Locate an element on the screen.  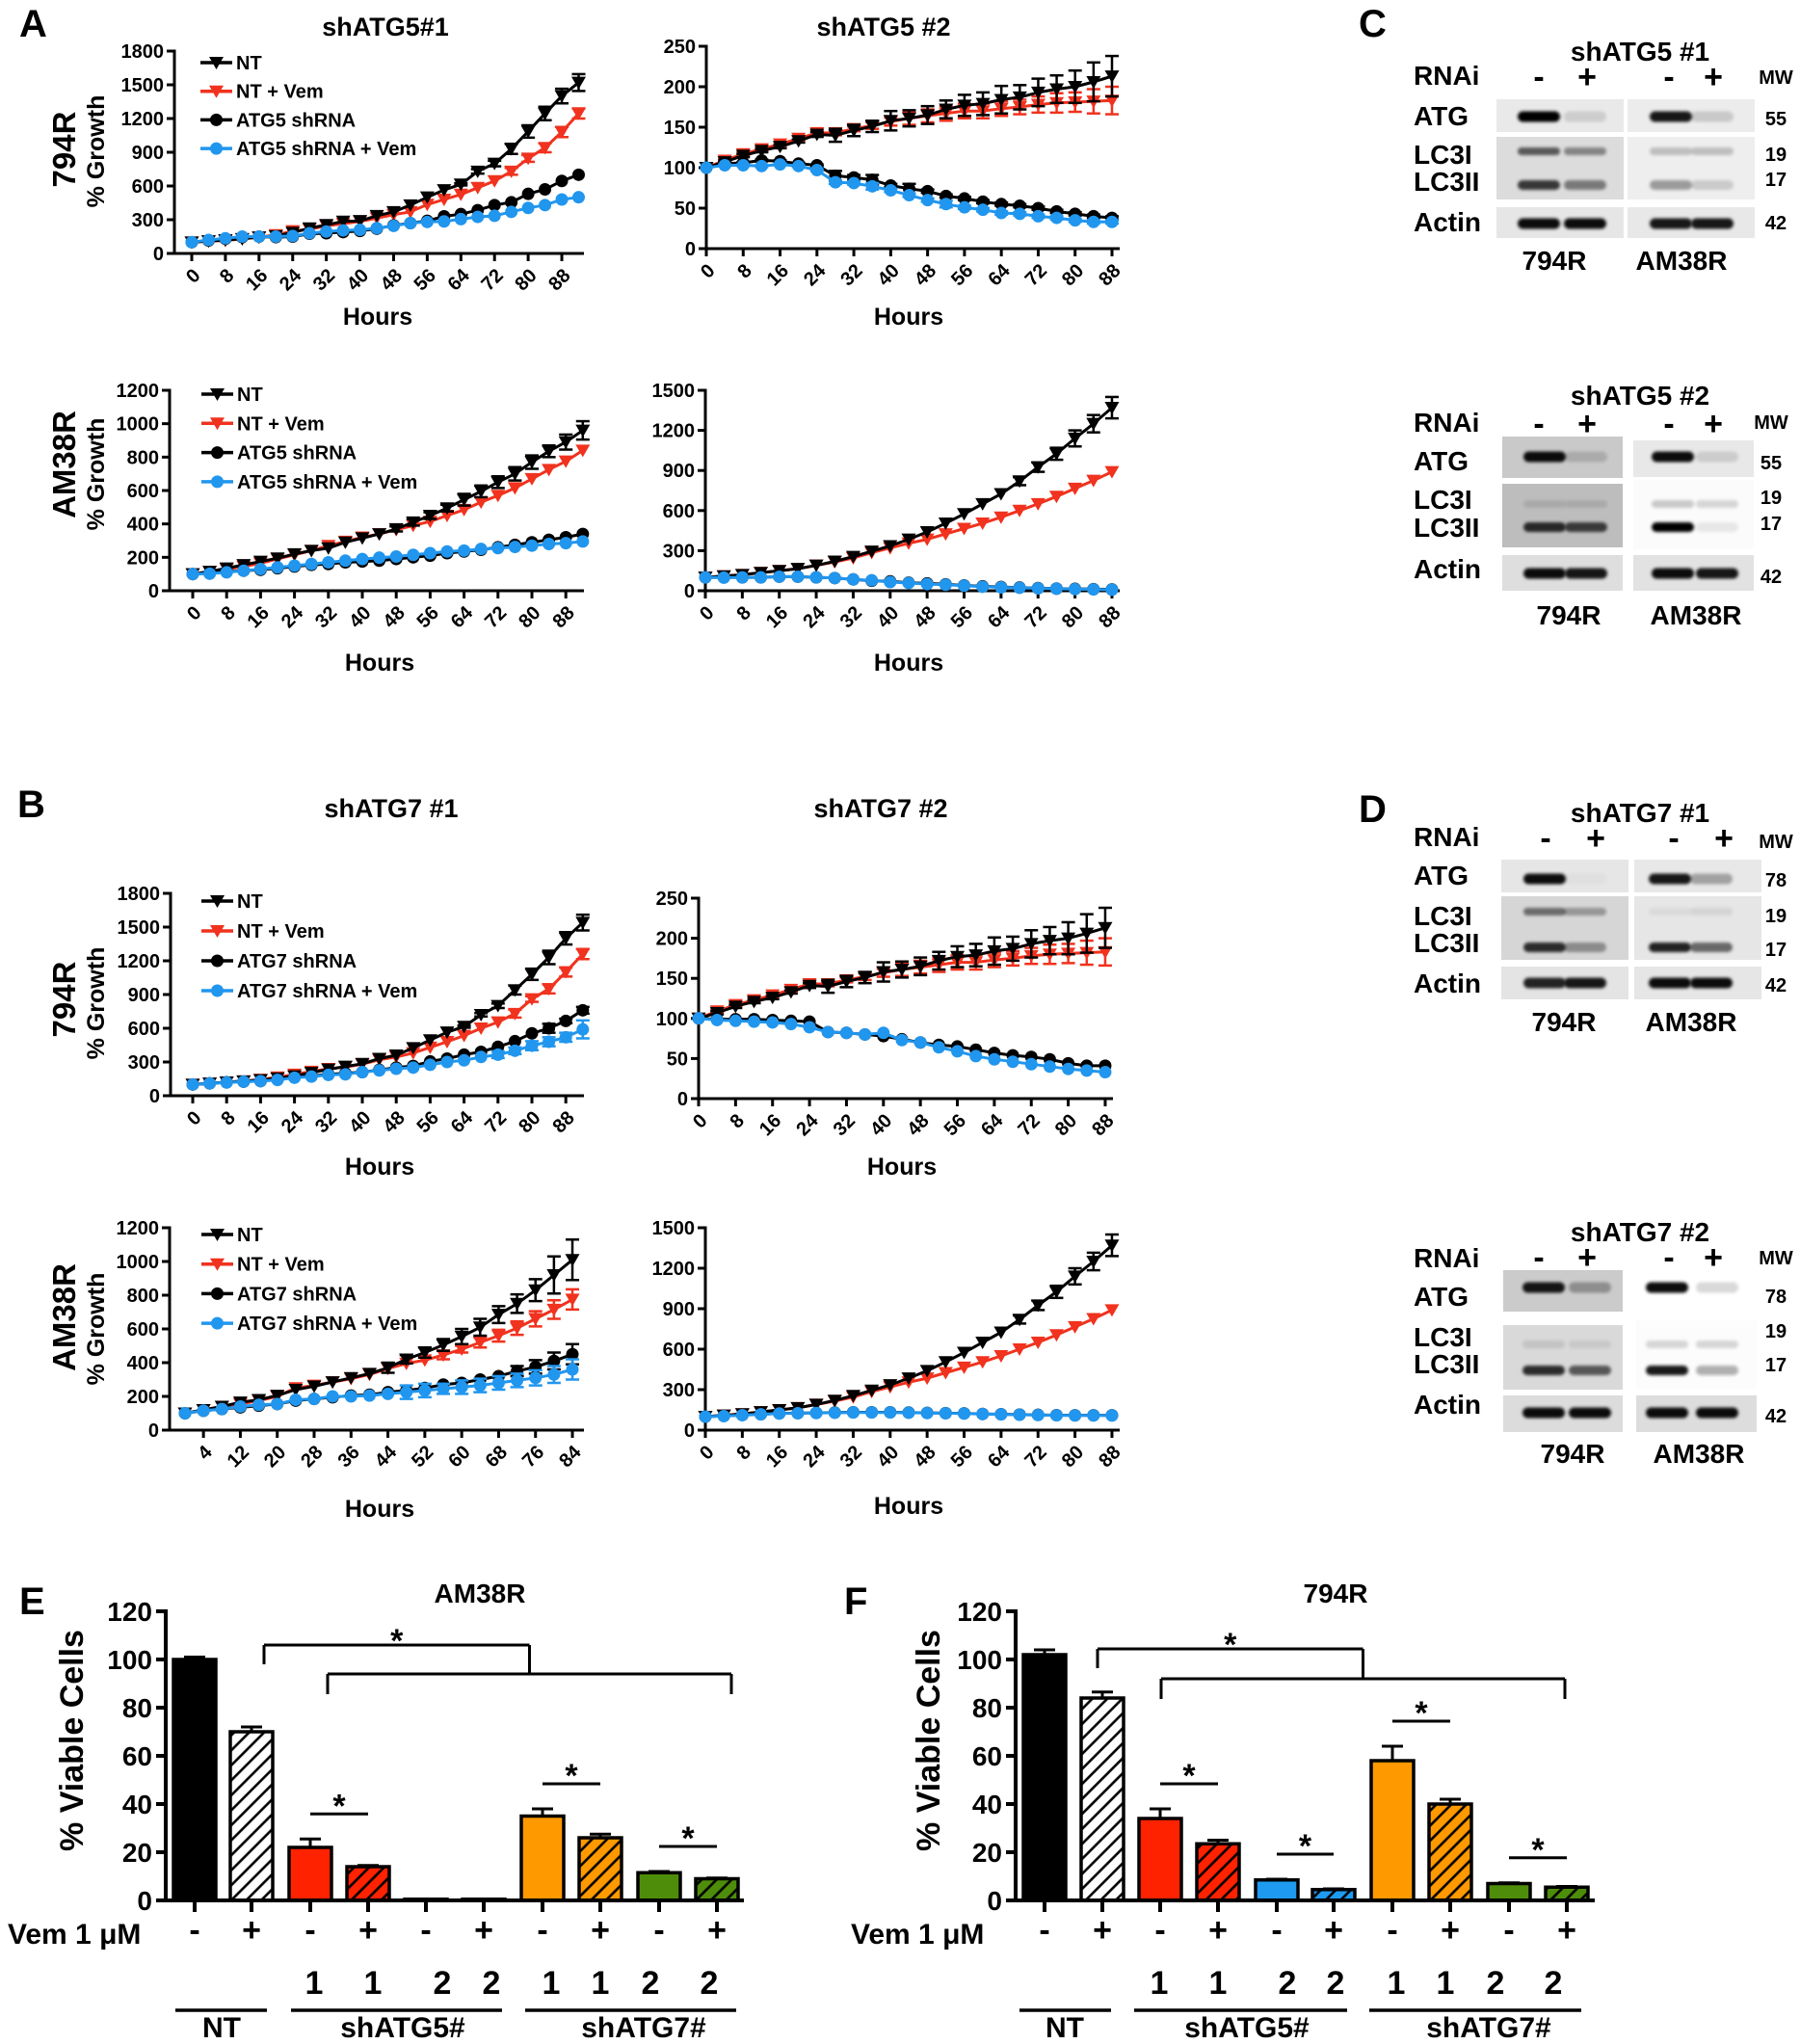
protein-label: ATG is located at coordinates (1441, 116).